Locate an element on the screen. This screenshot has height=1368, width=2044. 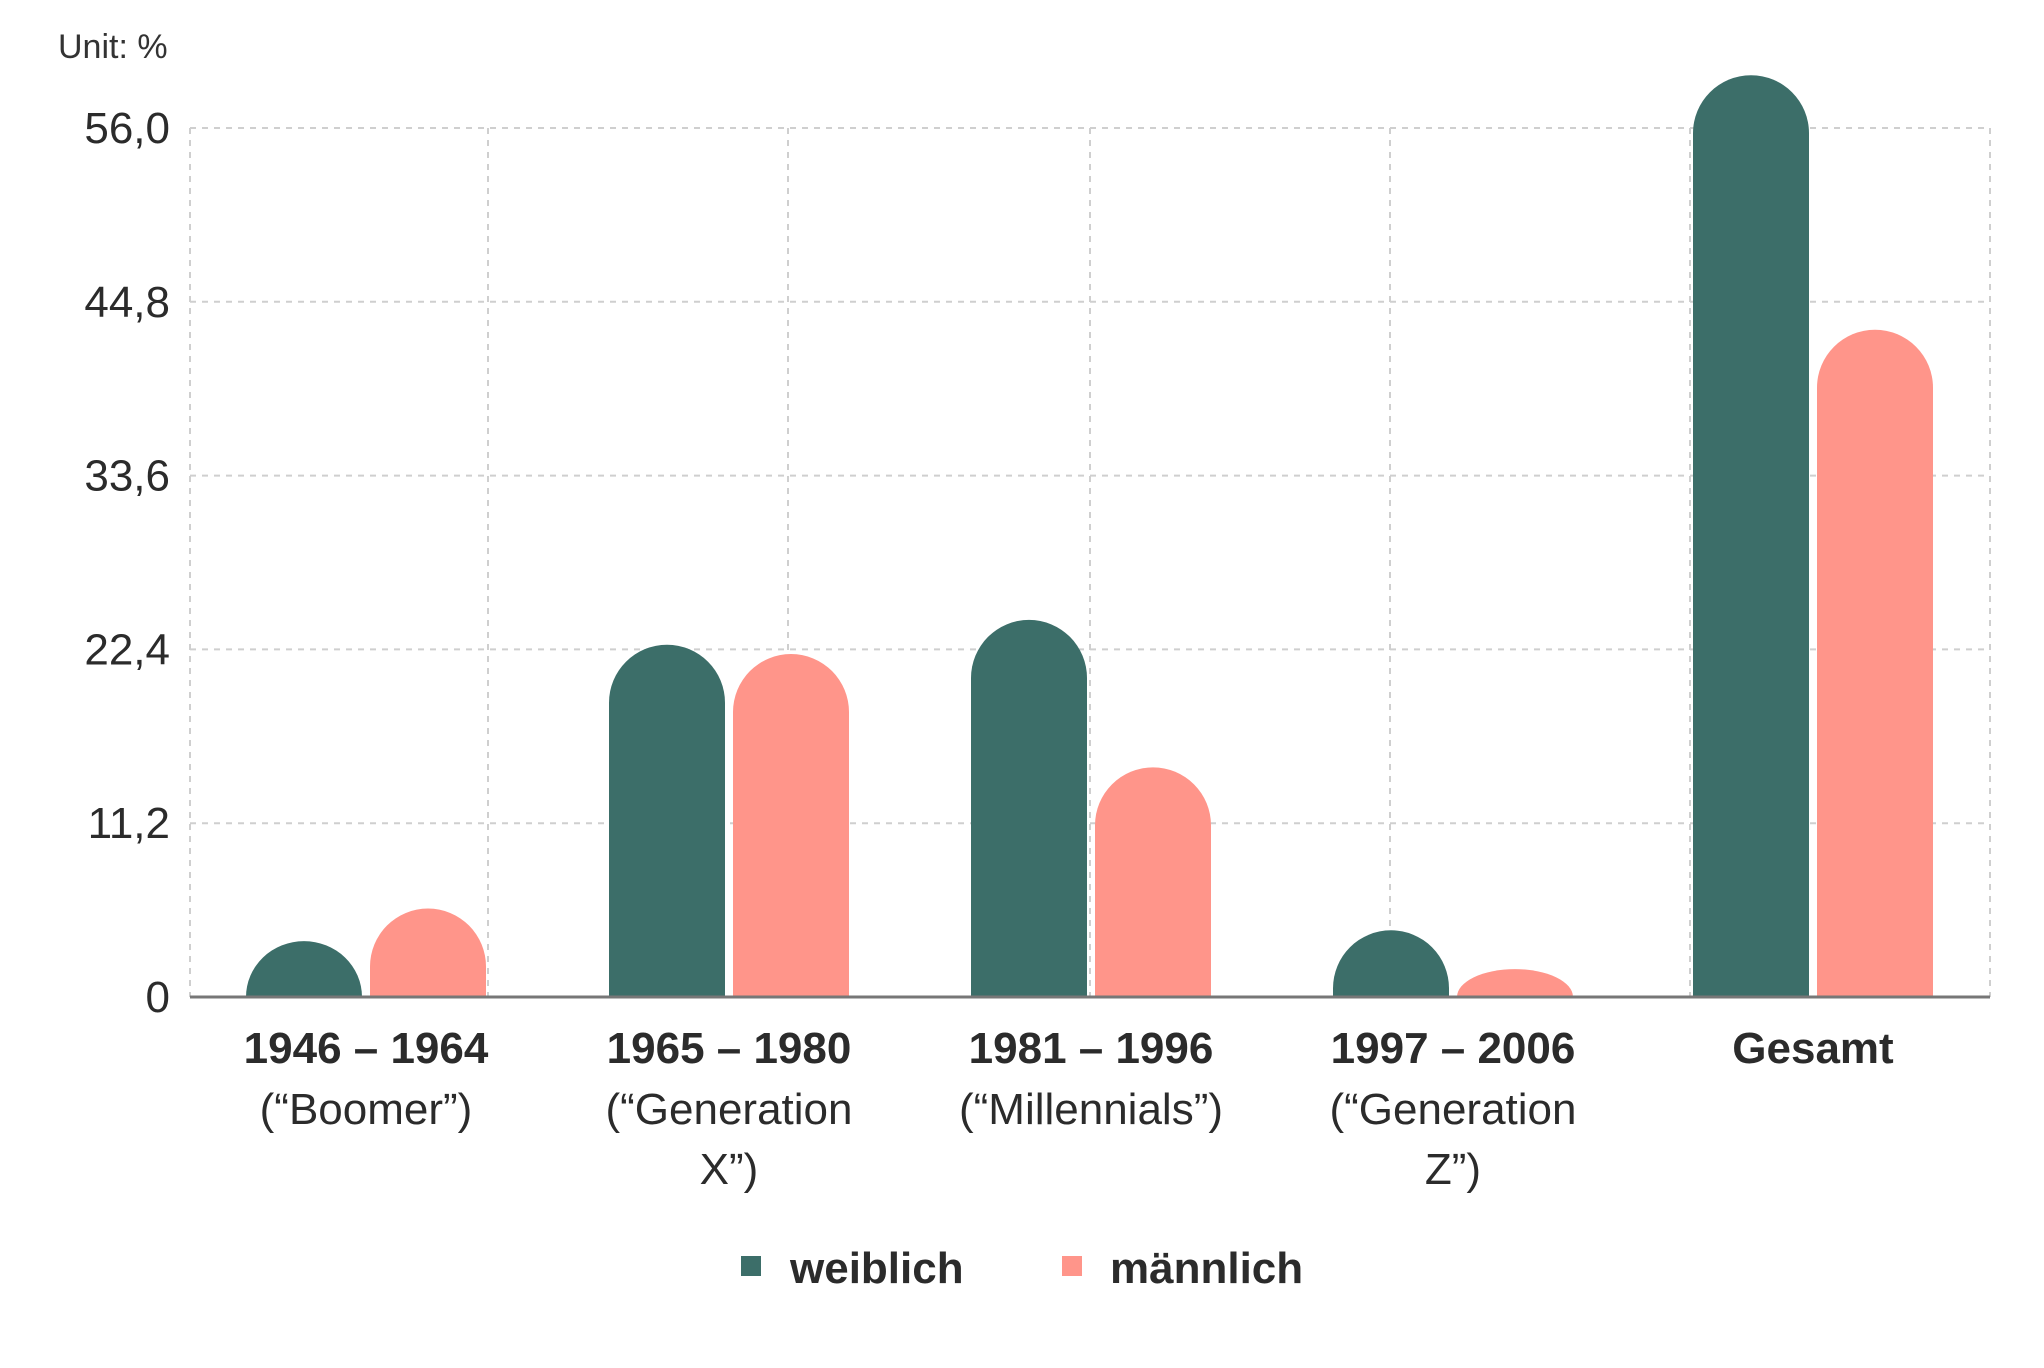
y-tick-label: 22,4 is located at coordinates (127, 649).